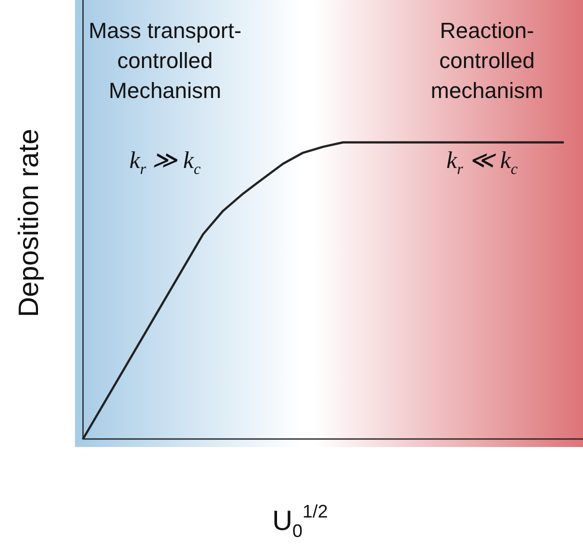  What do you see at coordinates (165, 60) in the screenshot?
I see `text: Mass transport- controlled Mechanism` at bounding box center [165, 60].